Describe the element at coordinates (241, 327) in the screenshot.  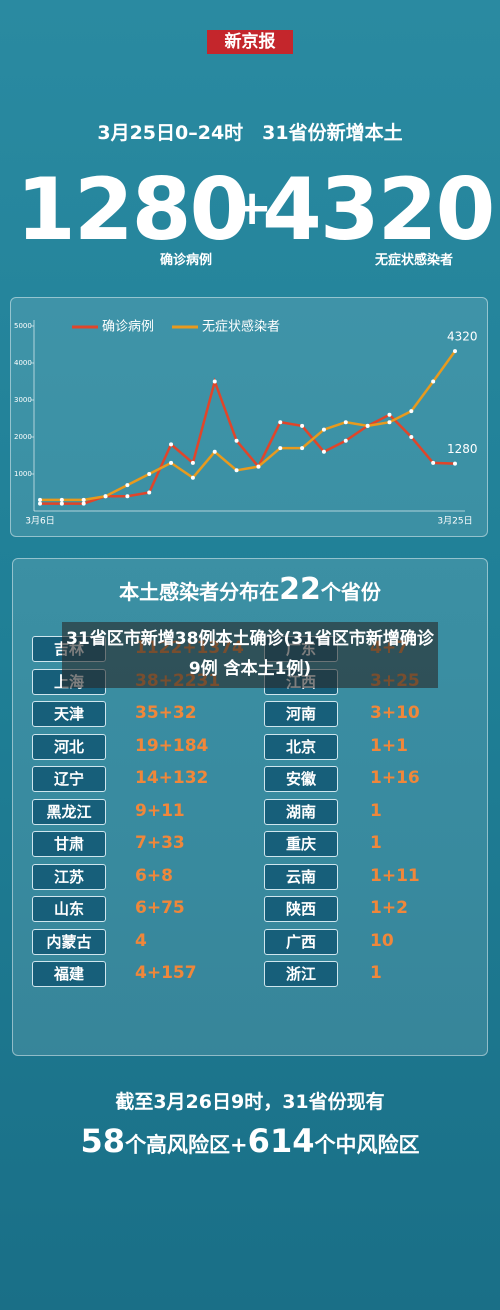
I see `legend-label: 无症状感染者` at that location.